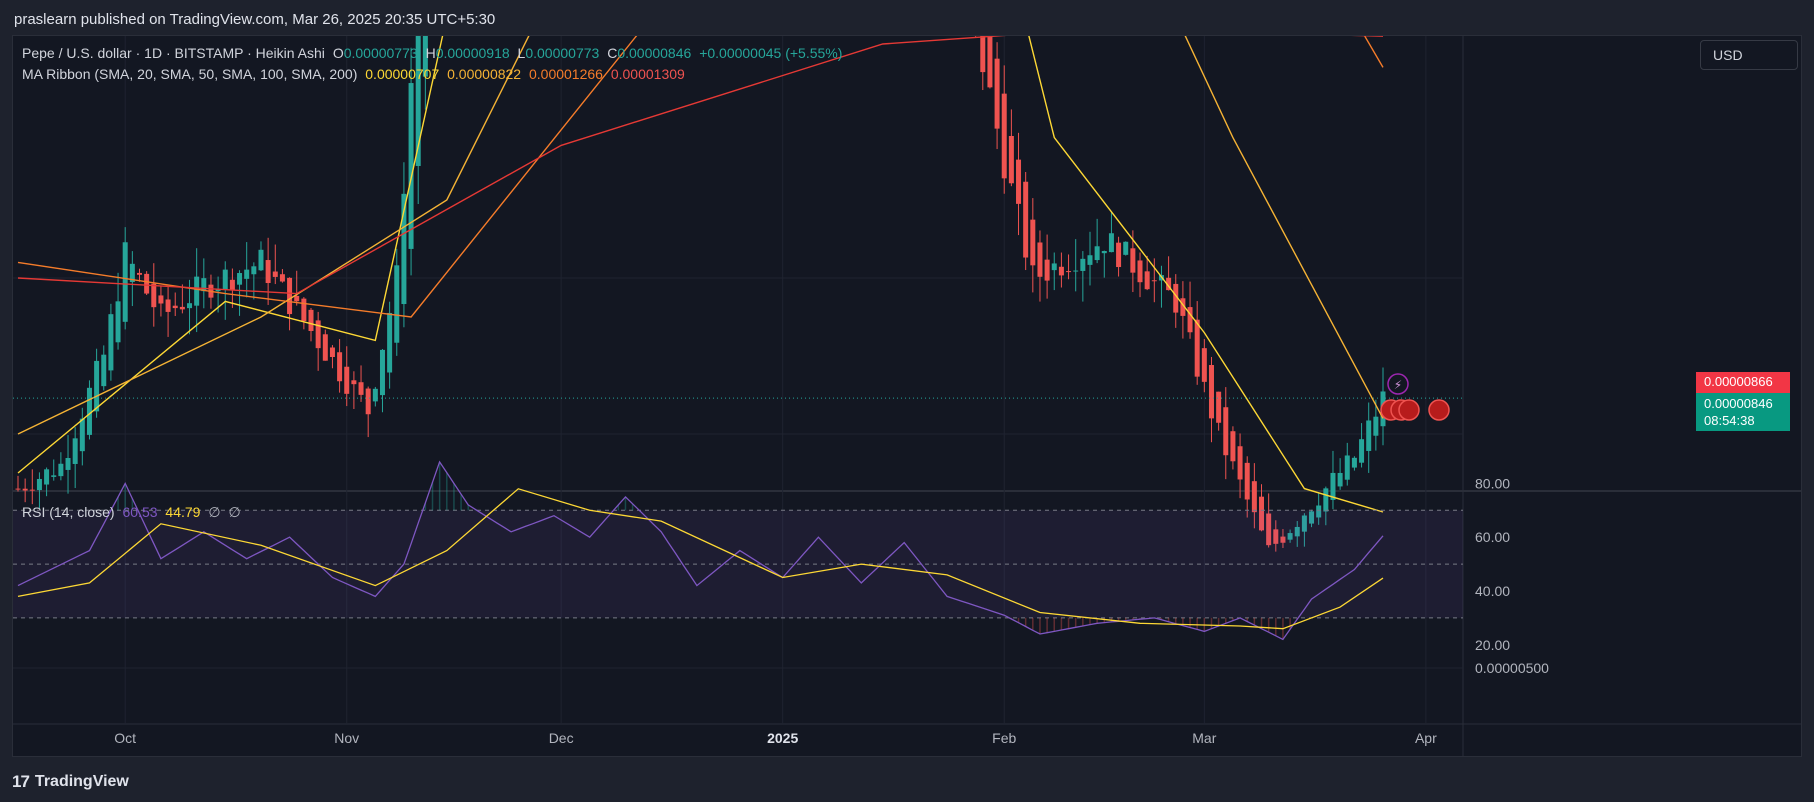 The width and height of the screenshot is (1814, 802). What do you see at coordinates (647, 74) in the screenshot?
I see `ma200-value: 0.00001309` at bounding box center [647, 74].